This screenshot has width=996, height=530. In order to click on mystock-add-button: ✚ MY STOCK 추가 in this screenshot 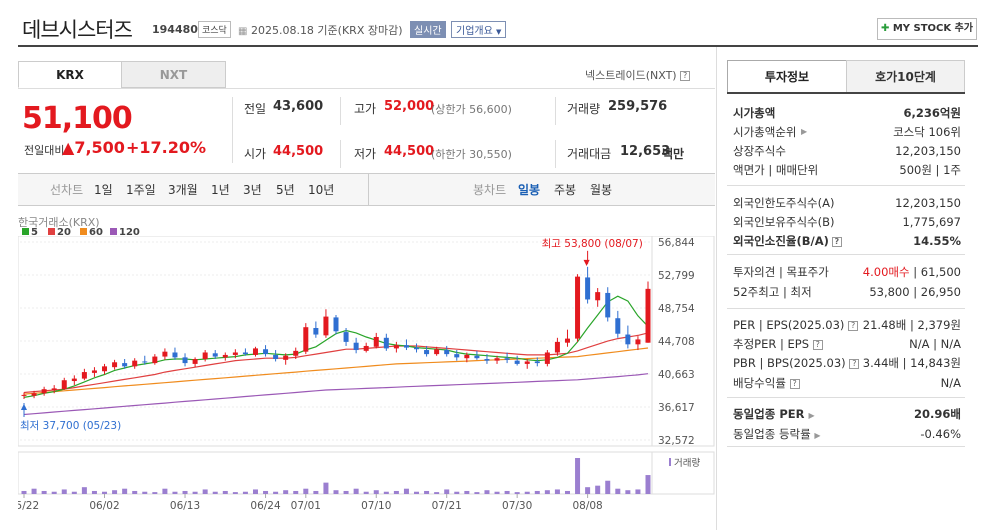, I will do `click(927, 29)`.